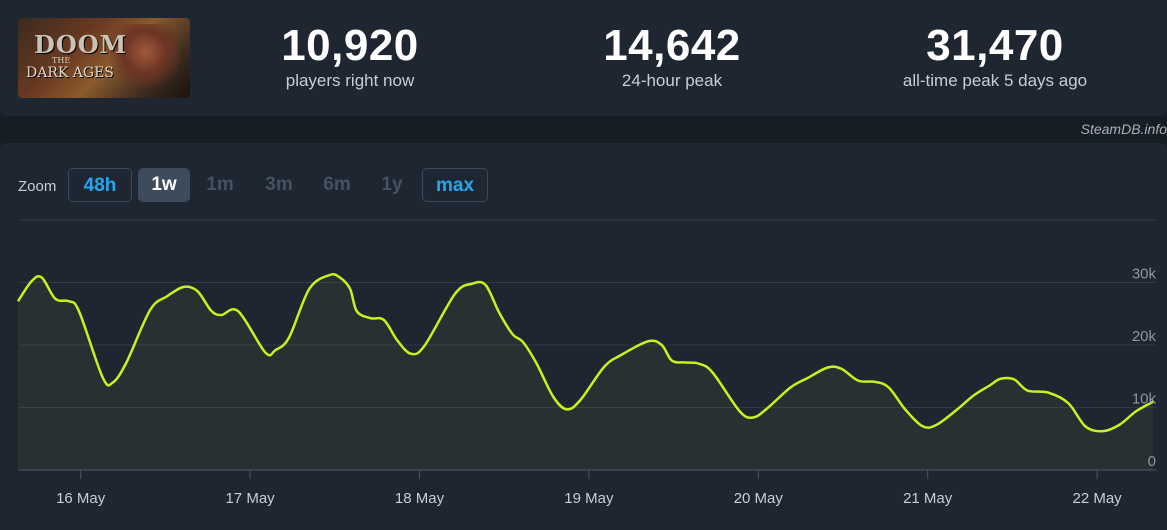 The width and height of the screenshot is (1167, 530). I want to click on zoom-max-button: max, so click(455, 185).